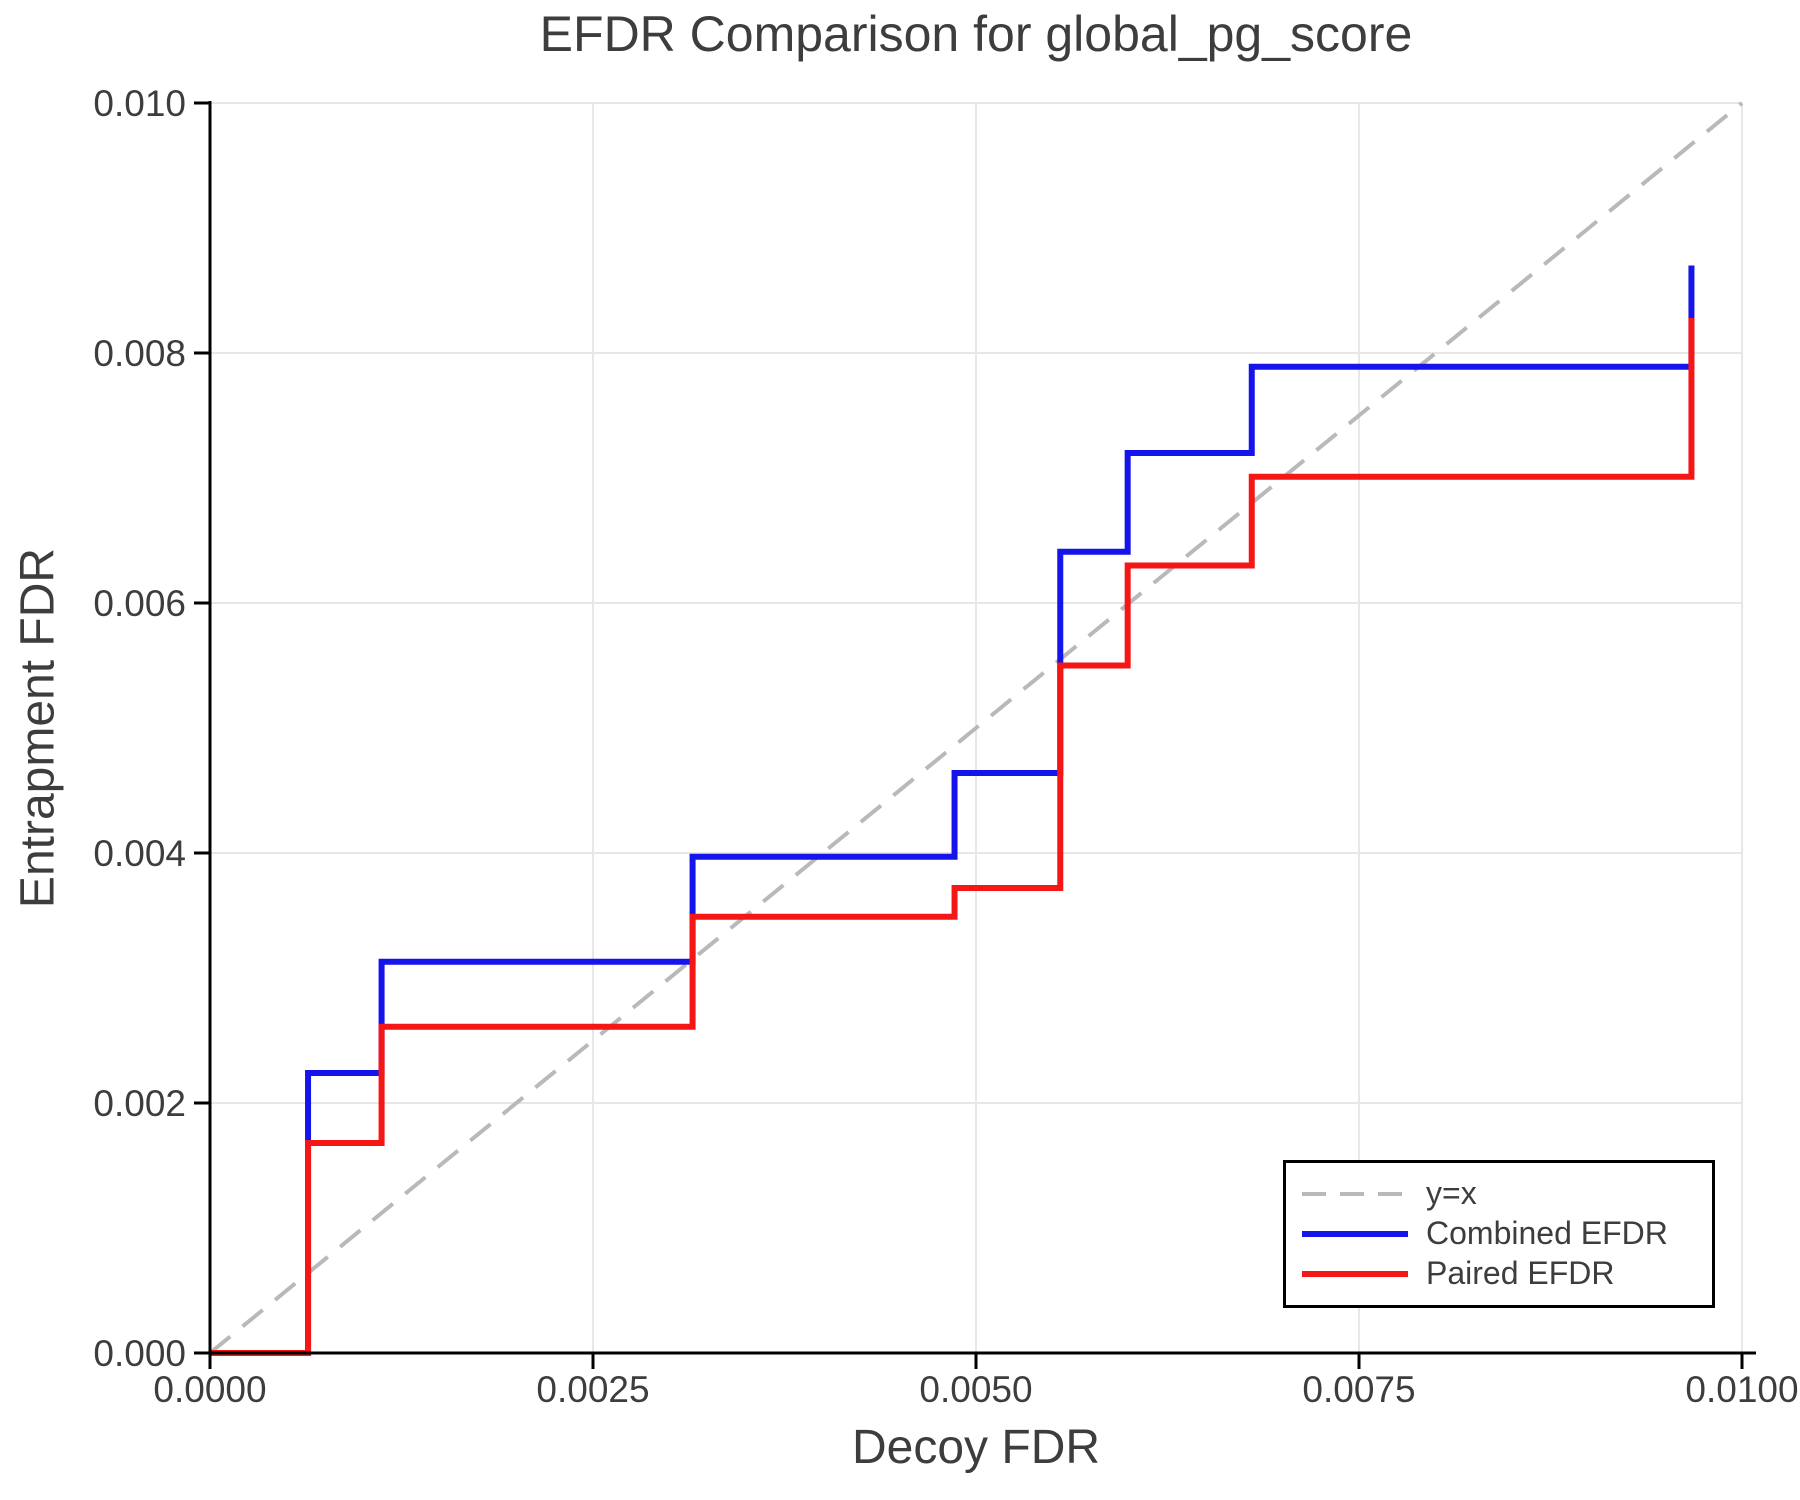 This screenshot has width=1800, height=1500. I want to click on x-tick-label: 0.0075, so click(1358, 1389).